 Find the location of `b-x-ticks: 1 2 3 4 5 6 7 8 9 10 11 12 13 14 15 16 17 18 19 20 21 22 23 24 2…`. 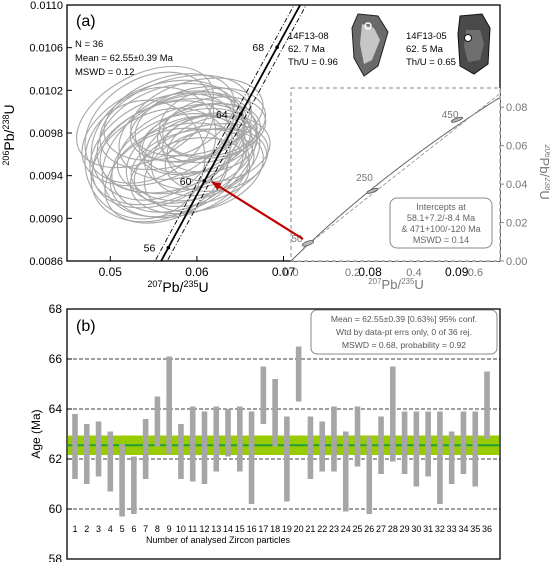

b-x-ticks: 1 2 3 4 5 6 7 8 9 10 11 12 13 14 15 16 17 18 19 20 21 22 23 24 2… is located at coordinates (282, 529).